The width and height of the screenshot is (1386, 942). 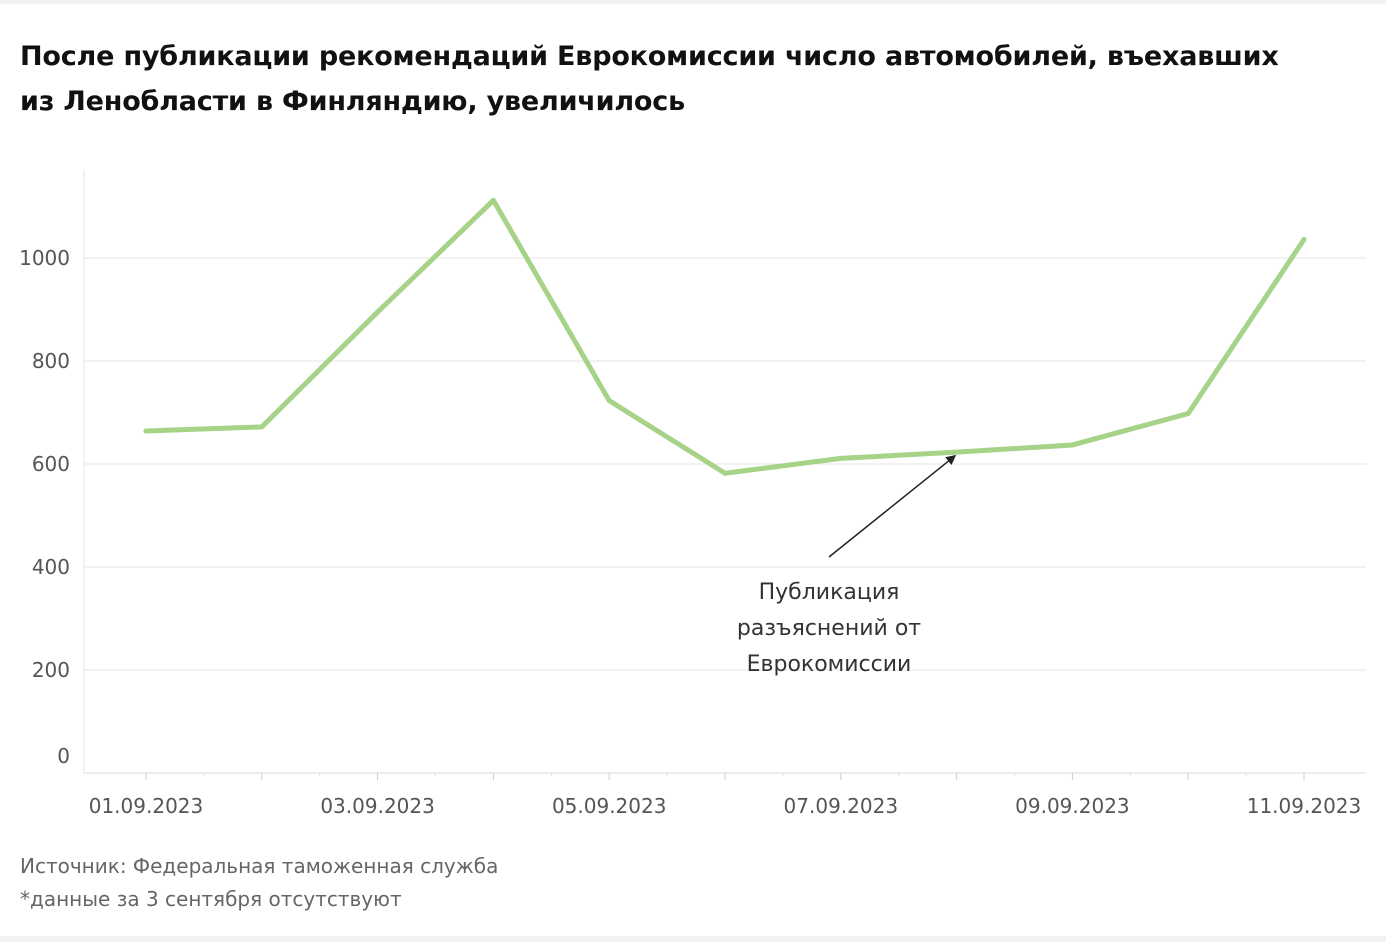 What do you see at coordinates (829, 664) in the screenshot?
I see `annotation-text-line: Еврокомиссии` at bounding box center [829, 664].